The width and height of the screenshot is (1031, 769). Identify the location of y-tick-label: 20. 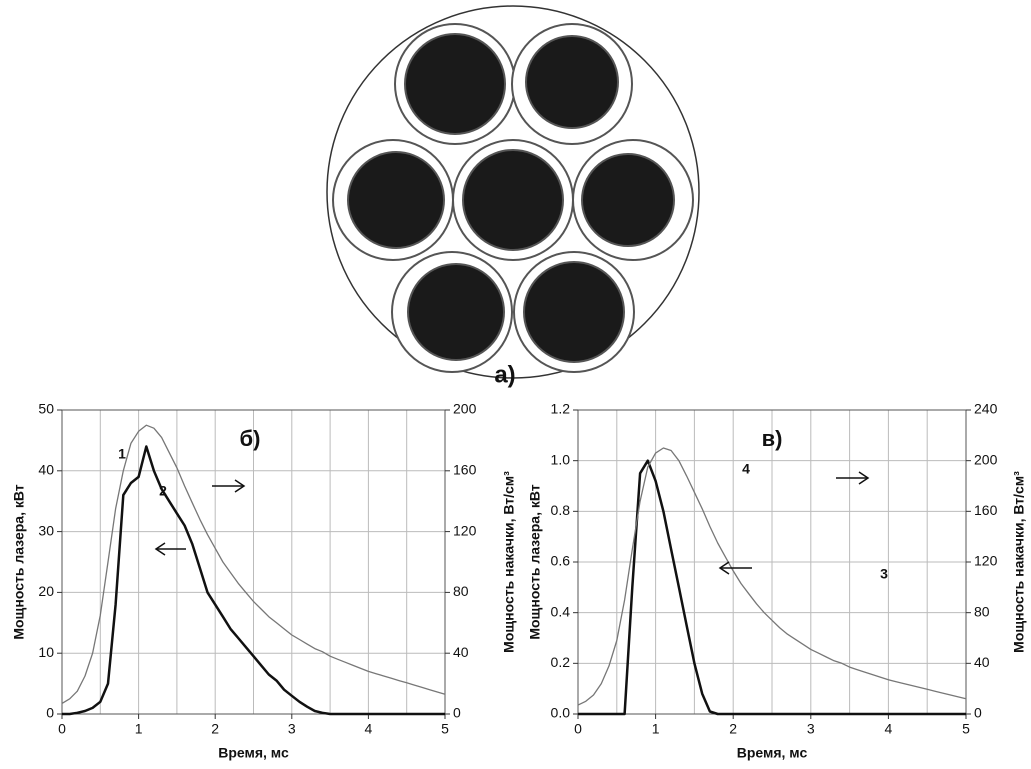
(46, 591).